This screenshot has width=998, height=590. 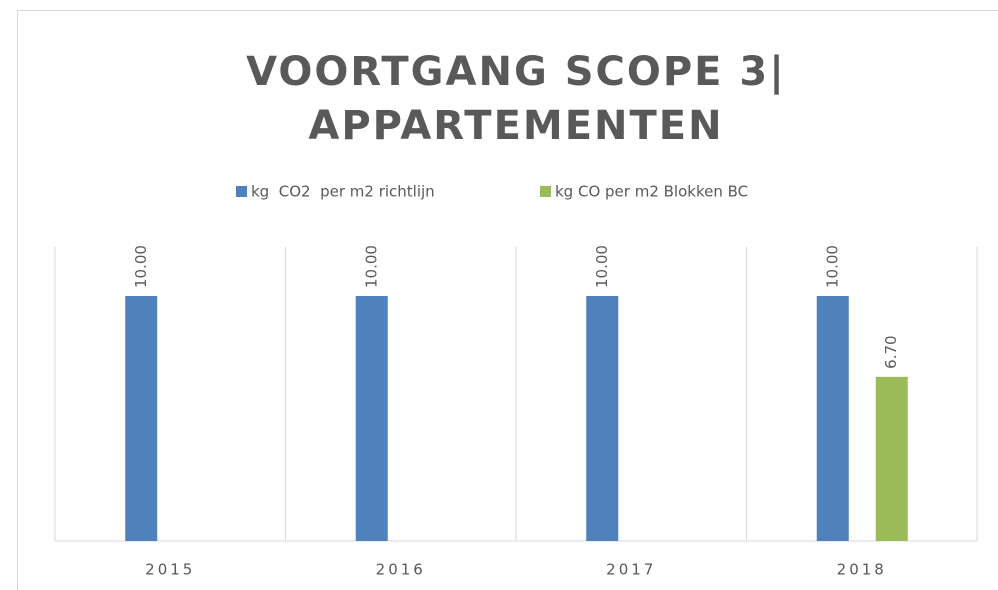 What do you see at coordinates (631, 570) in the screenshot?
I see `x-tick-label: 2017` at bounding box center [631, 570].